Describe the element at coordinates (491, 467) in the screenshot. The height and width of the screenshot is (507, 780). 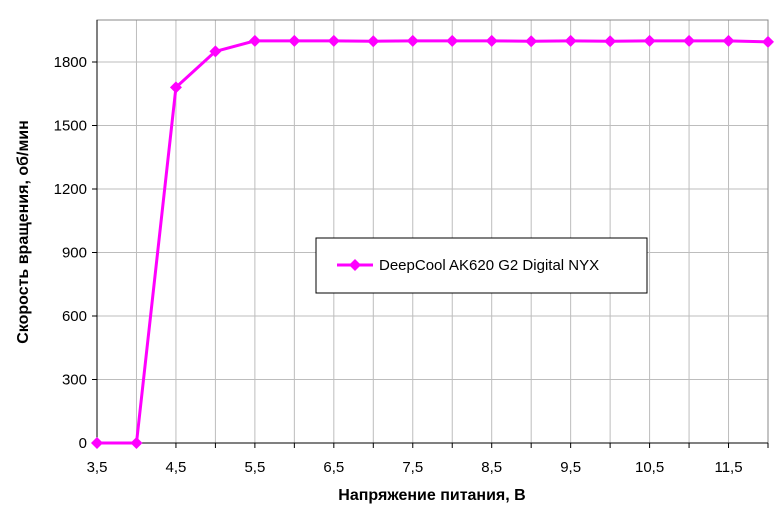
I see `x-tick-label: 8,5` at that location.